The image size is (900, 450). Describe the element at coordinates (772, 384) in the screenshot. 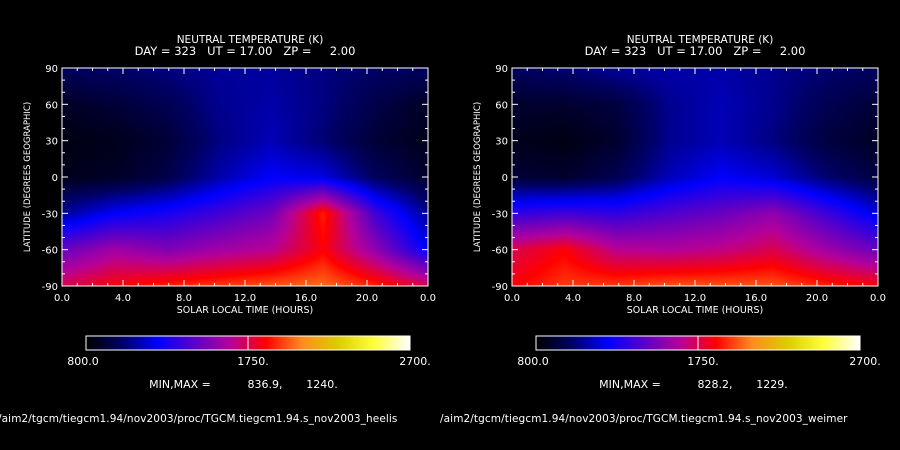

I see `max-value: 1229.` at that location.